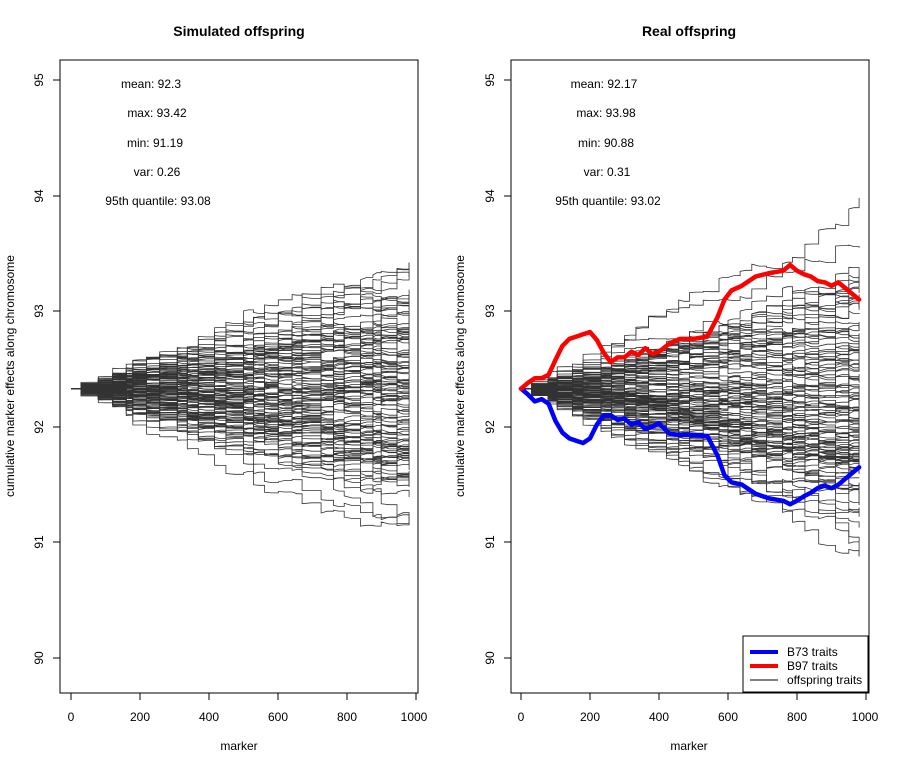  I want to click on chart-title: Simulated offspring, so click(238, 31).